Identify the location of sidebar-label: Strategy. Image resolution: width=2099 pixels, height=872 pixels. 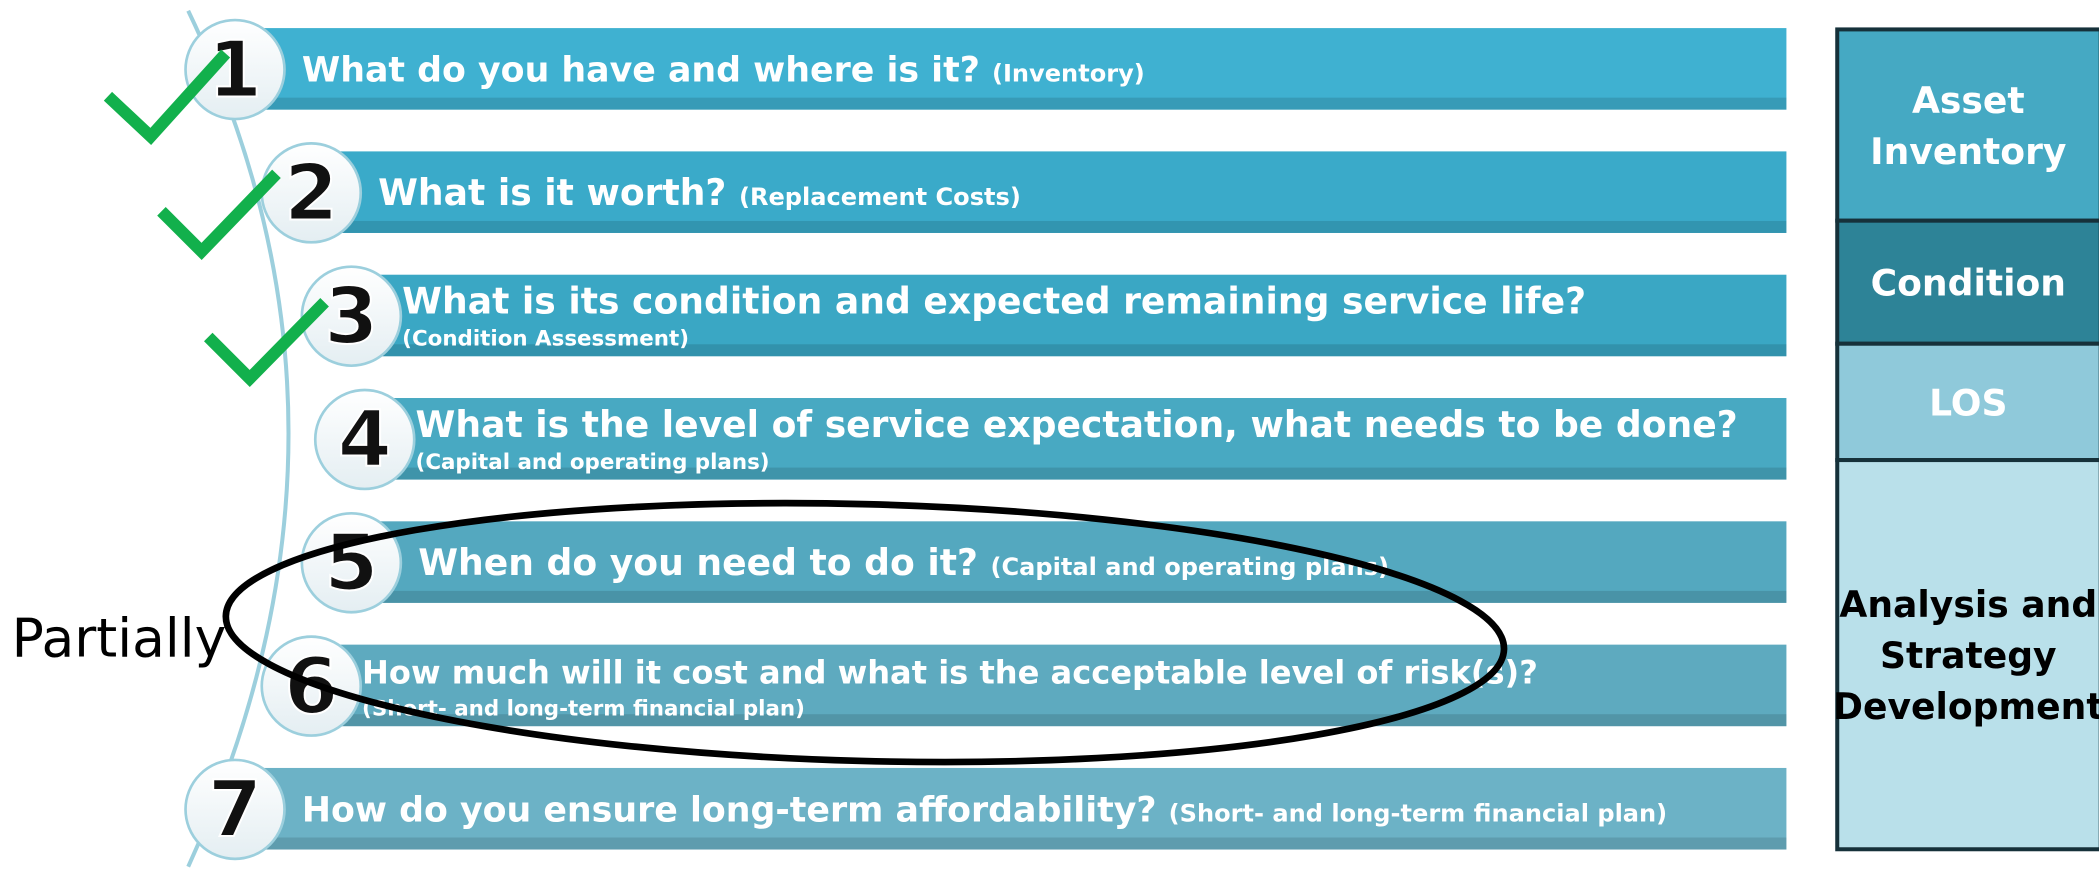
(1968, 655).